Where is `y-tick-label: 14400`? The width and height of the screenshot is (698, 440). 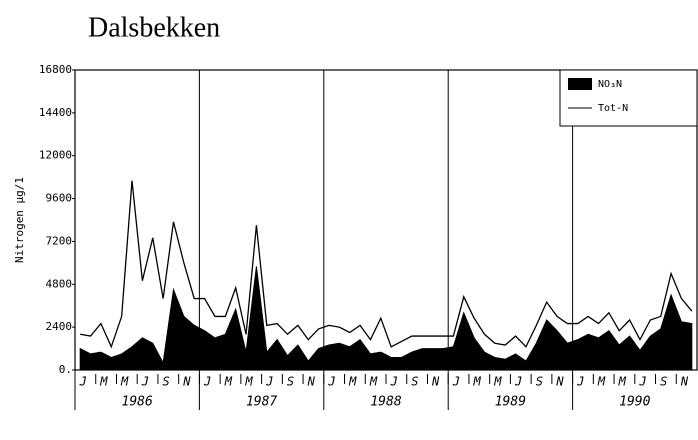 y-tick-label: 14400 is located at coordinates (55, 112).